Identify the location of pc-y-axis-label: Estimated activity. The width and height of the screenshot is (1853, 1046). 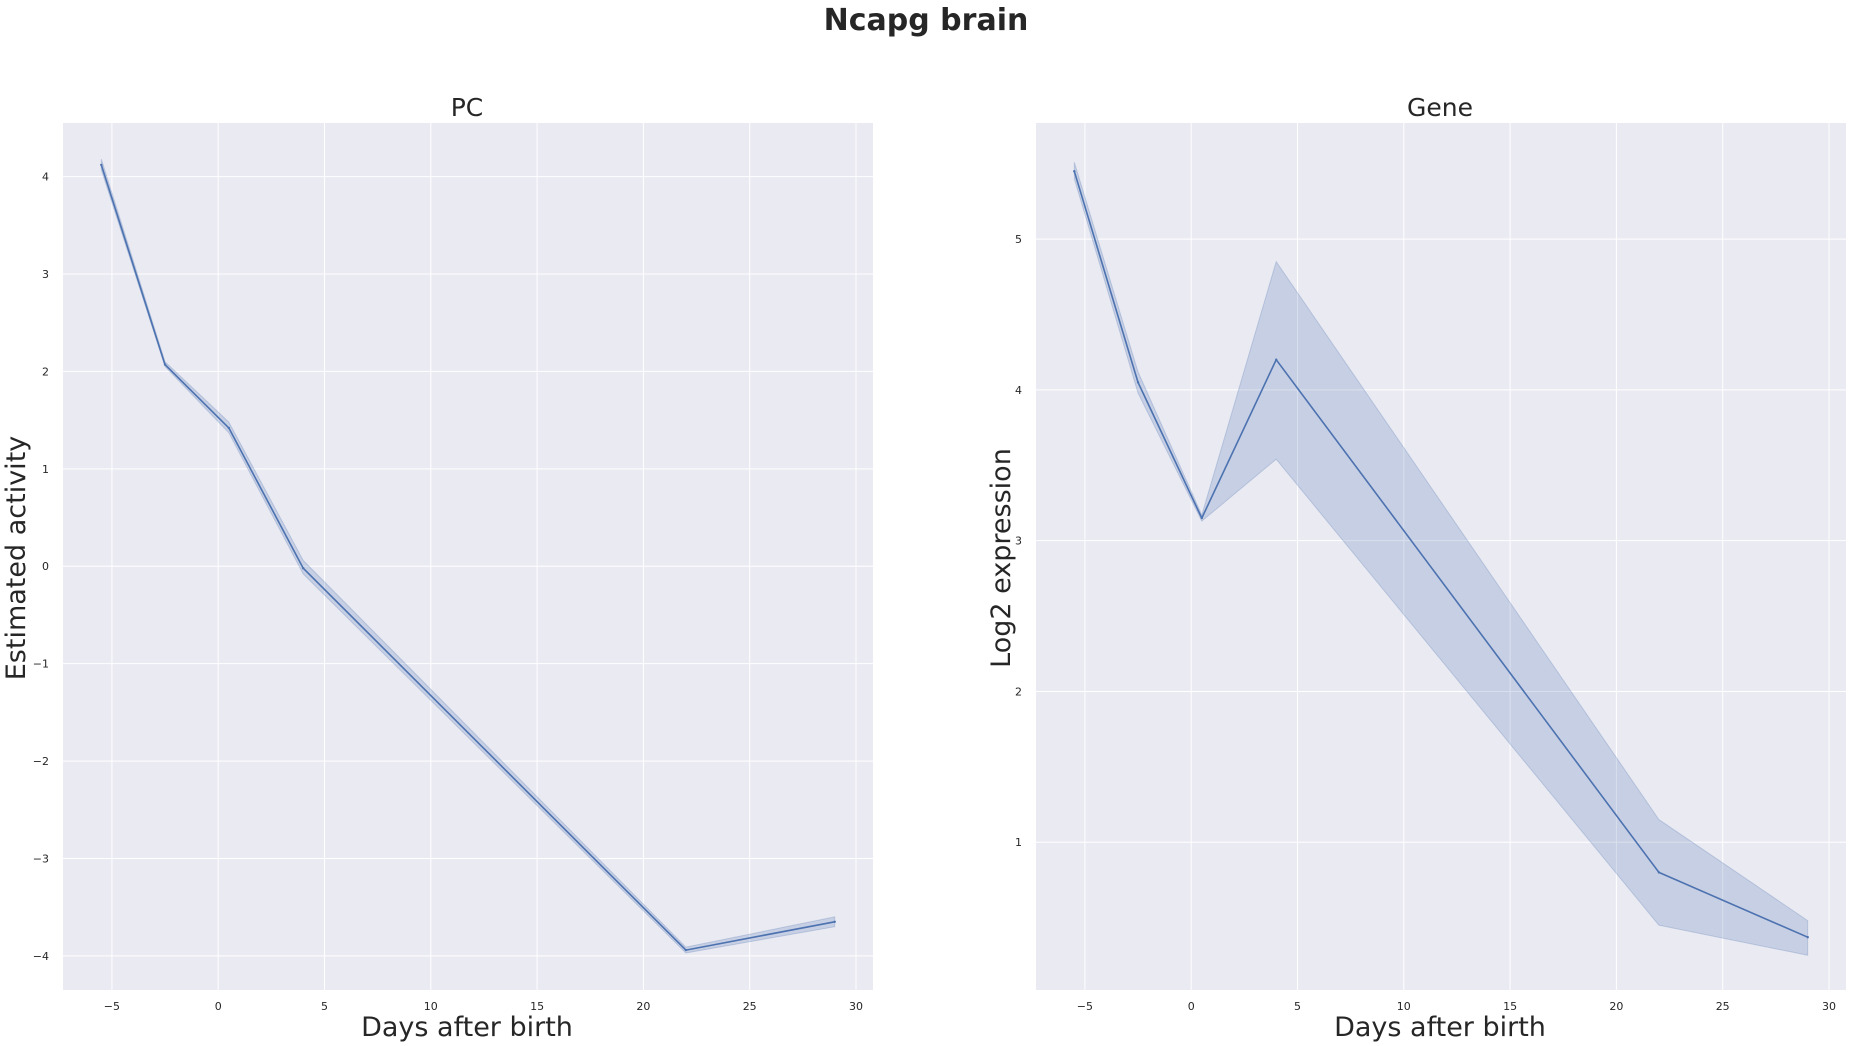
(16, 558).